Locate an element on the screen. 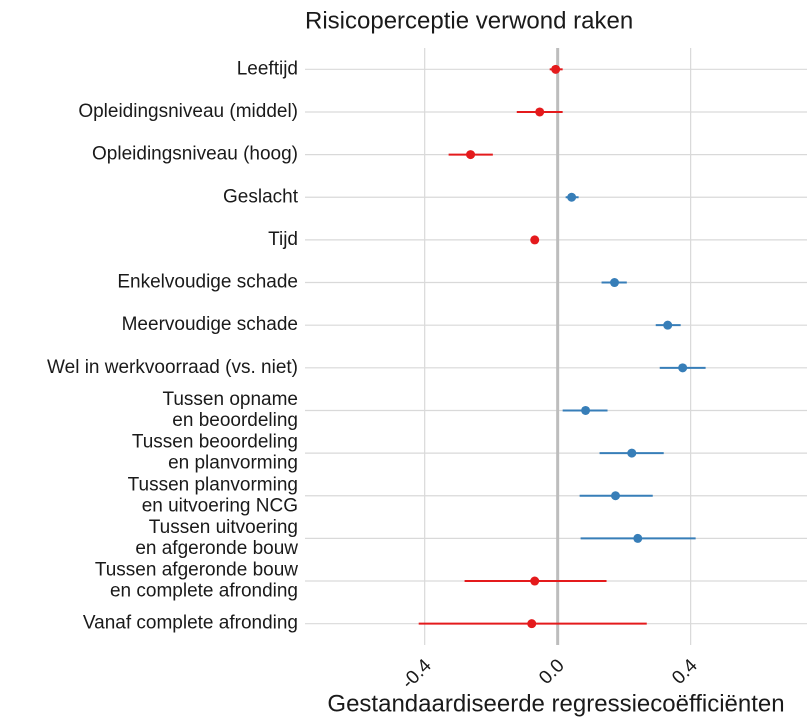 The image size is (807, 722). y-tick-label: Wel in werkvoorraad (vs. niet) is located at coordinates (172, 367).